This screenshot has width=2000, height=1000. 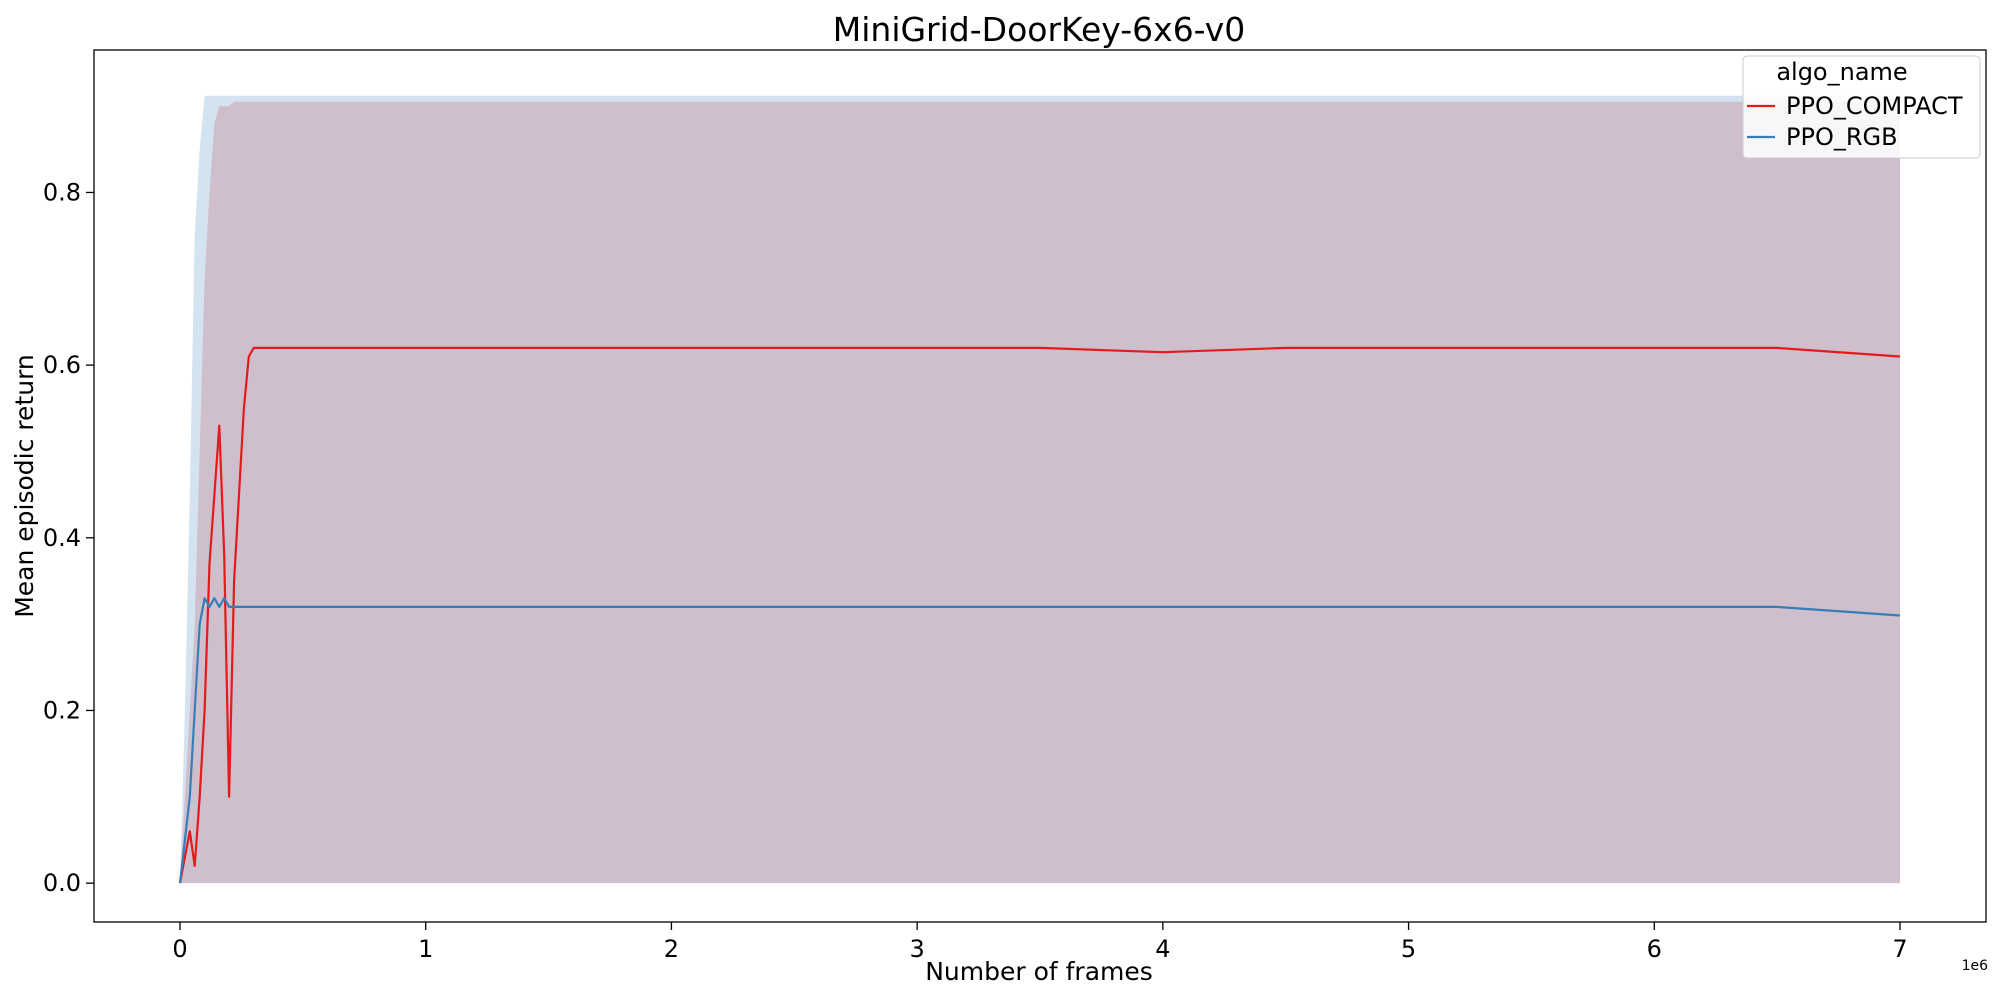 I want to click on legend-label-ppo-rgb: PPO_RGB, so click(x=1842, y=137).